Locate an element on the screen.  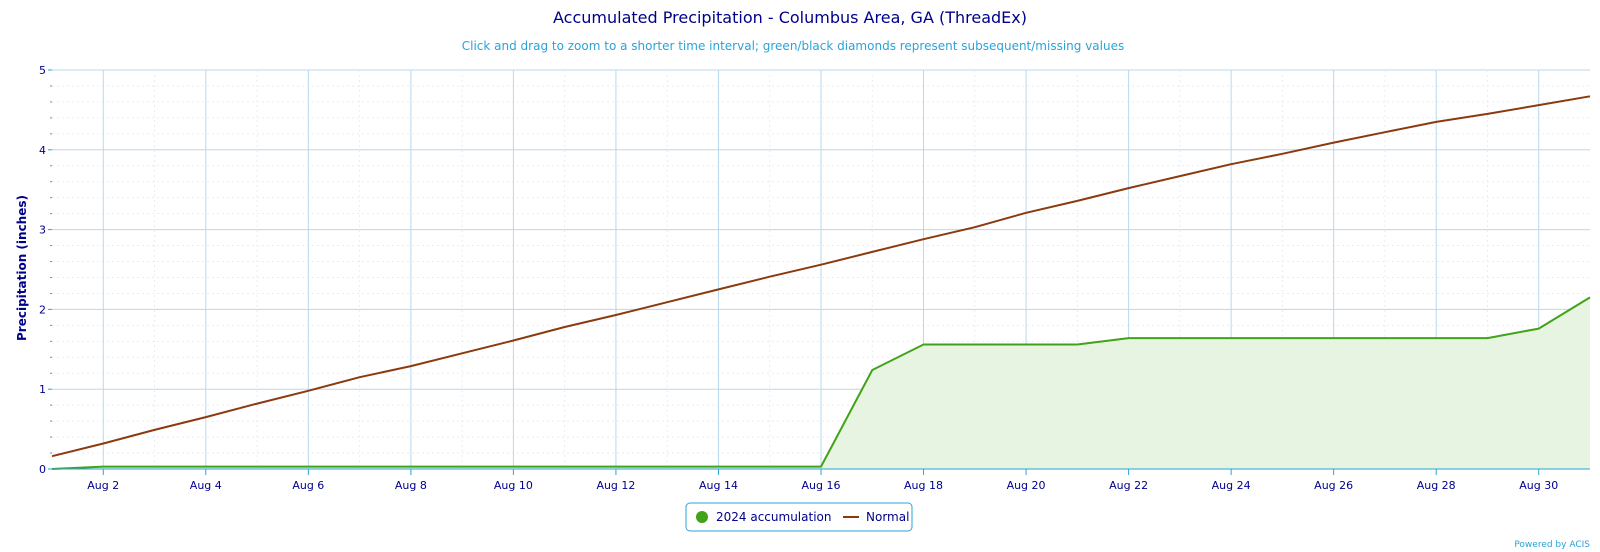
x-tick-label: Aug 10 is located at coordinates (513, 485).